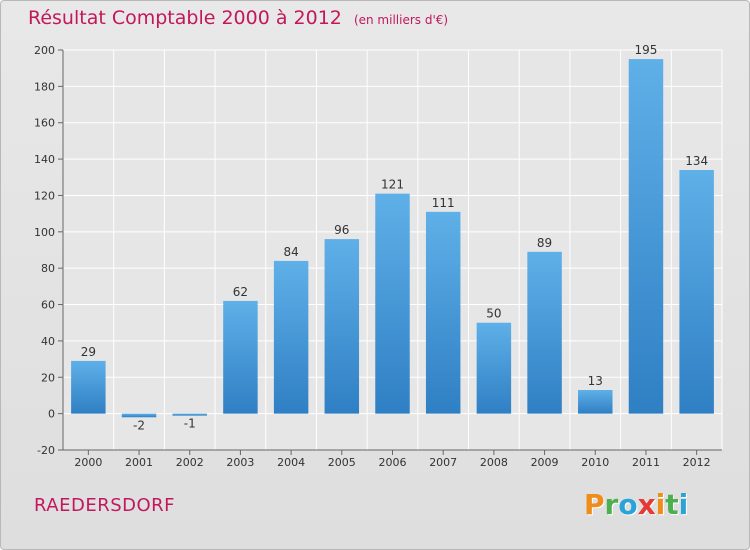 This screenshot has width=750, height=550. I want to click on bar-2010, so click(595, 402).